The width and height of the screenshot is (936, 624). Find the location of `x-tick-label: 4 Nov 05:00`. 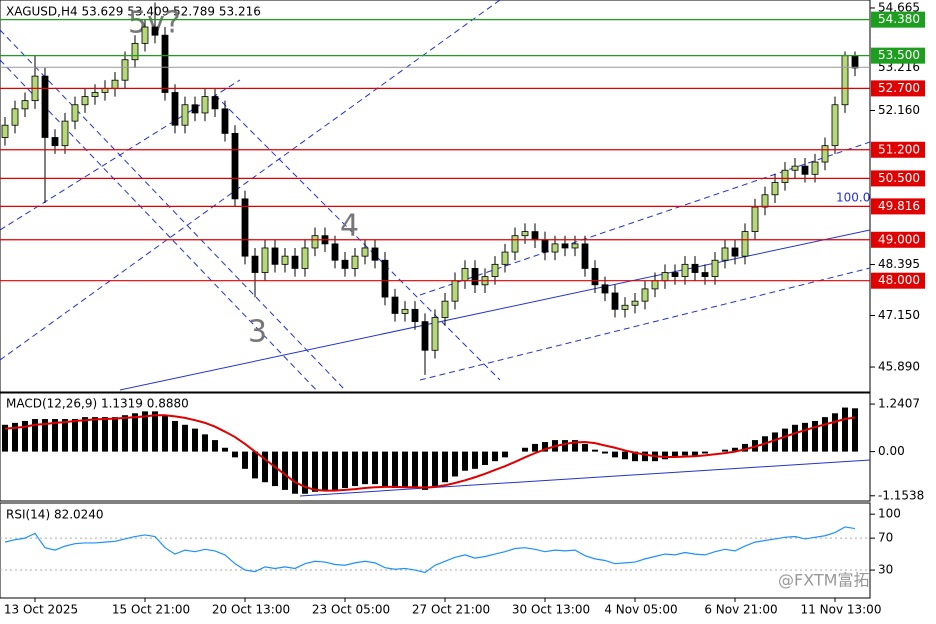

x-tick-label: 4 Nov 05:00 is located at coordinates (640, 610).